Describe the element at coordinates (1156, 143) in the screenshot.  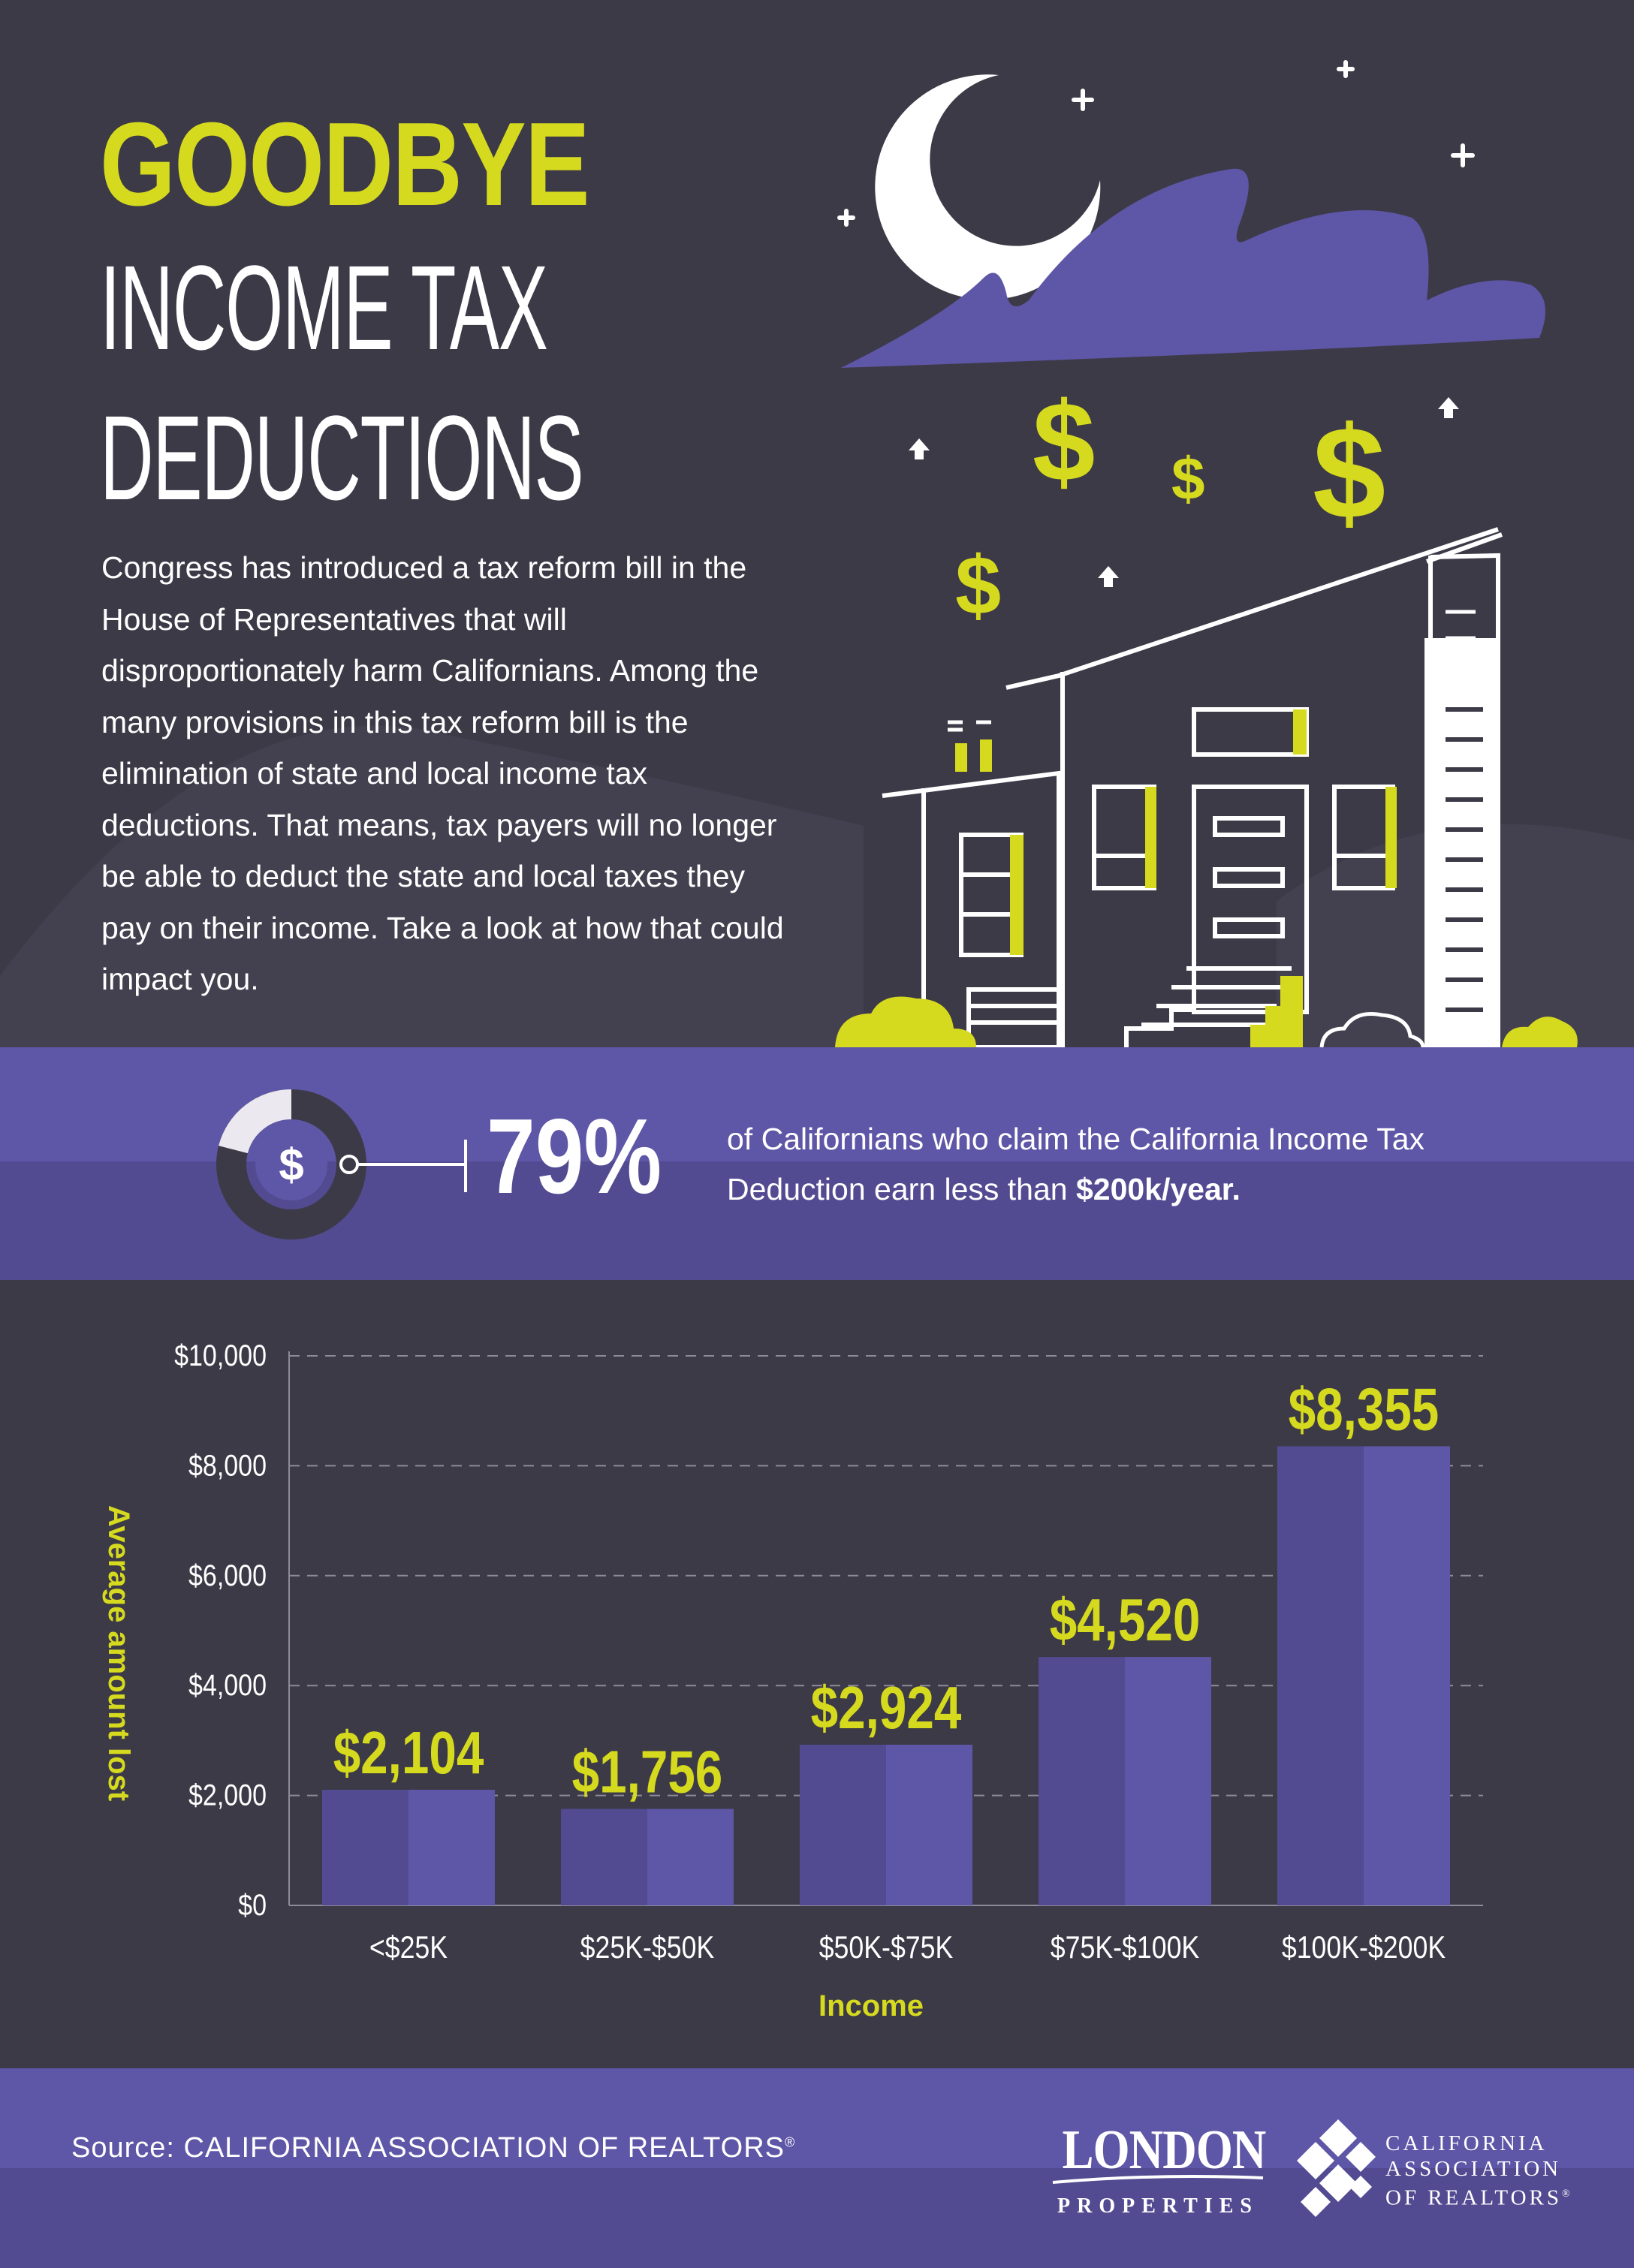
I see `star-icon` at that location.